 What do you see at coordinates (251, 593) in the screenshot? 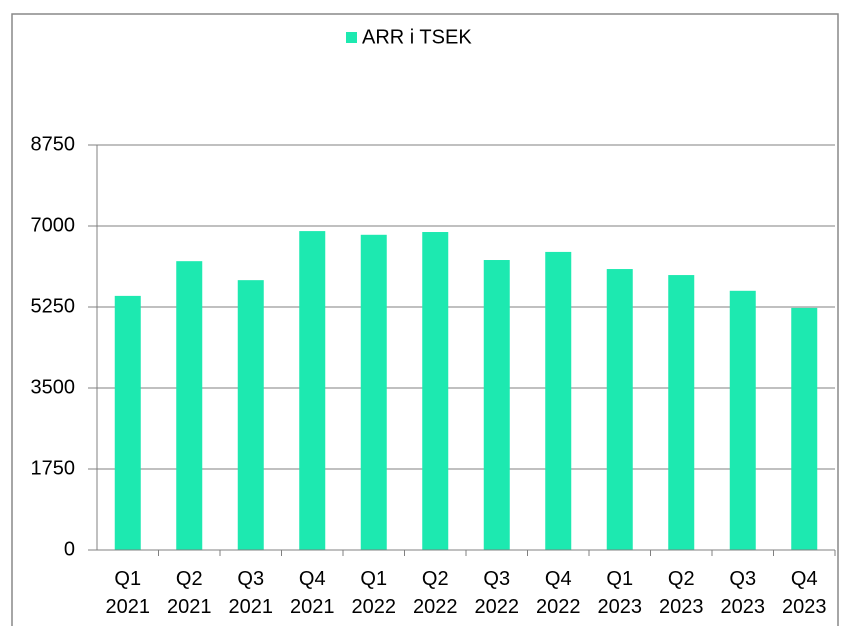
I see `x-tick-label: Q3 2021` at bounding box center [251, 593].